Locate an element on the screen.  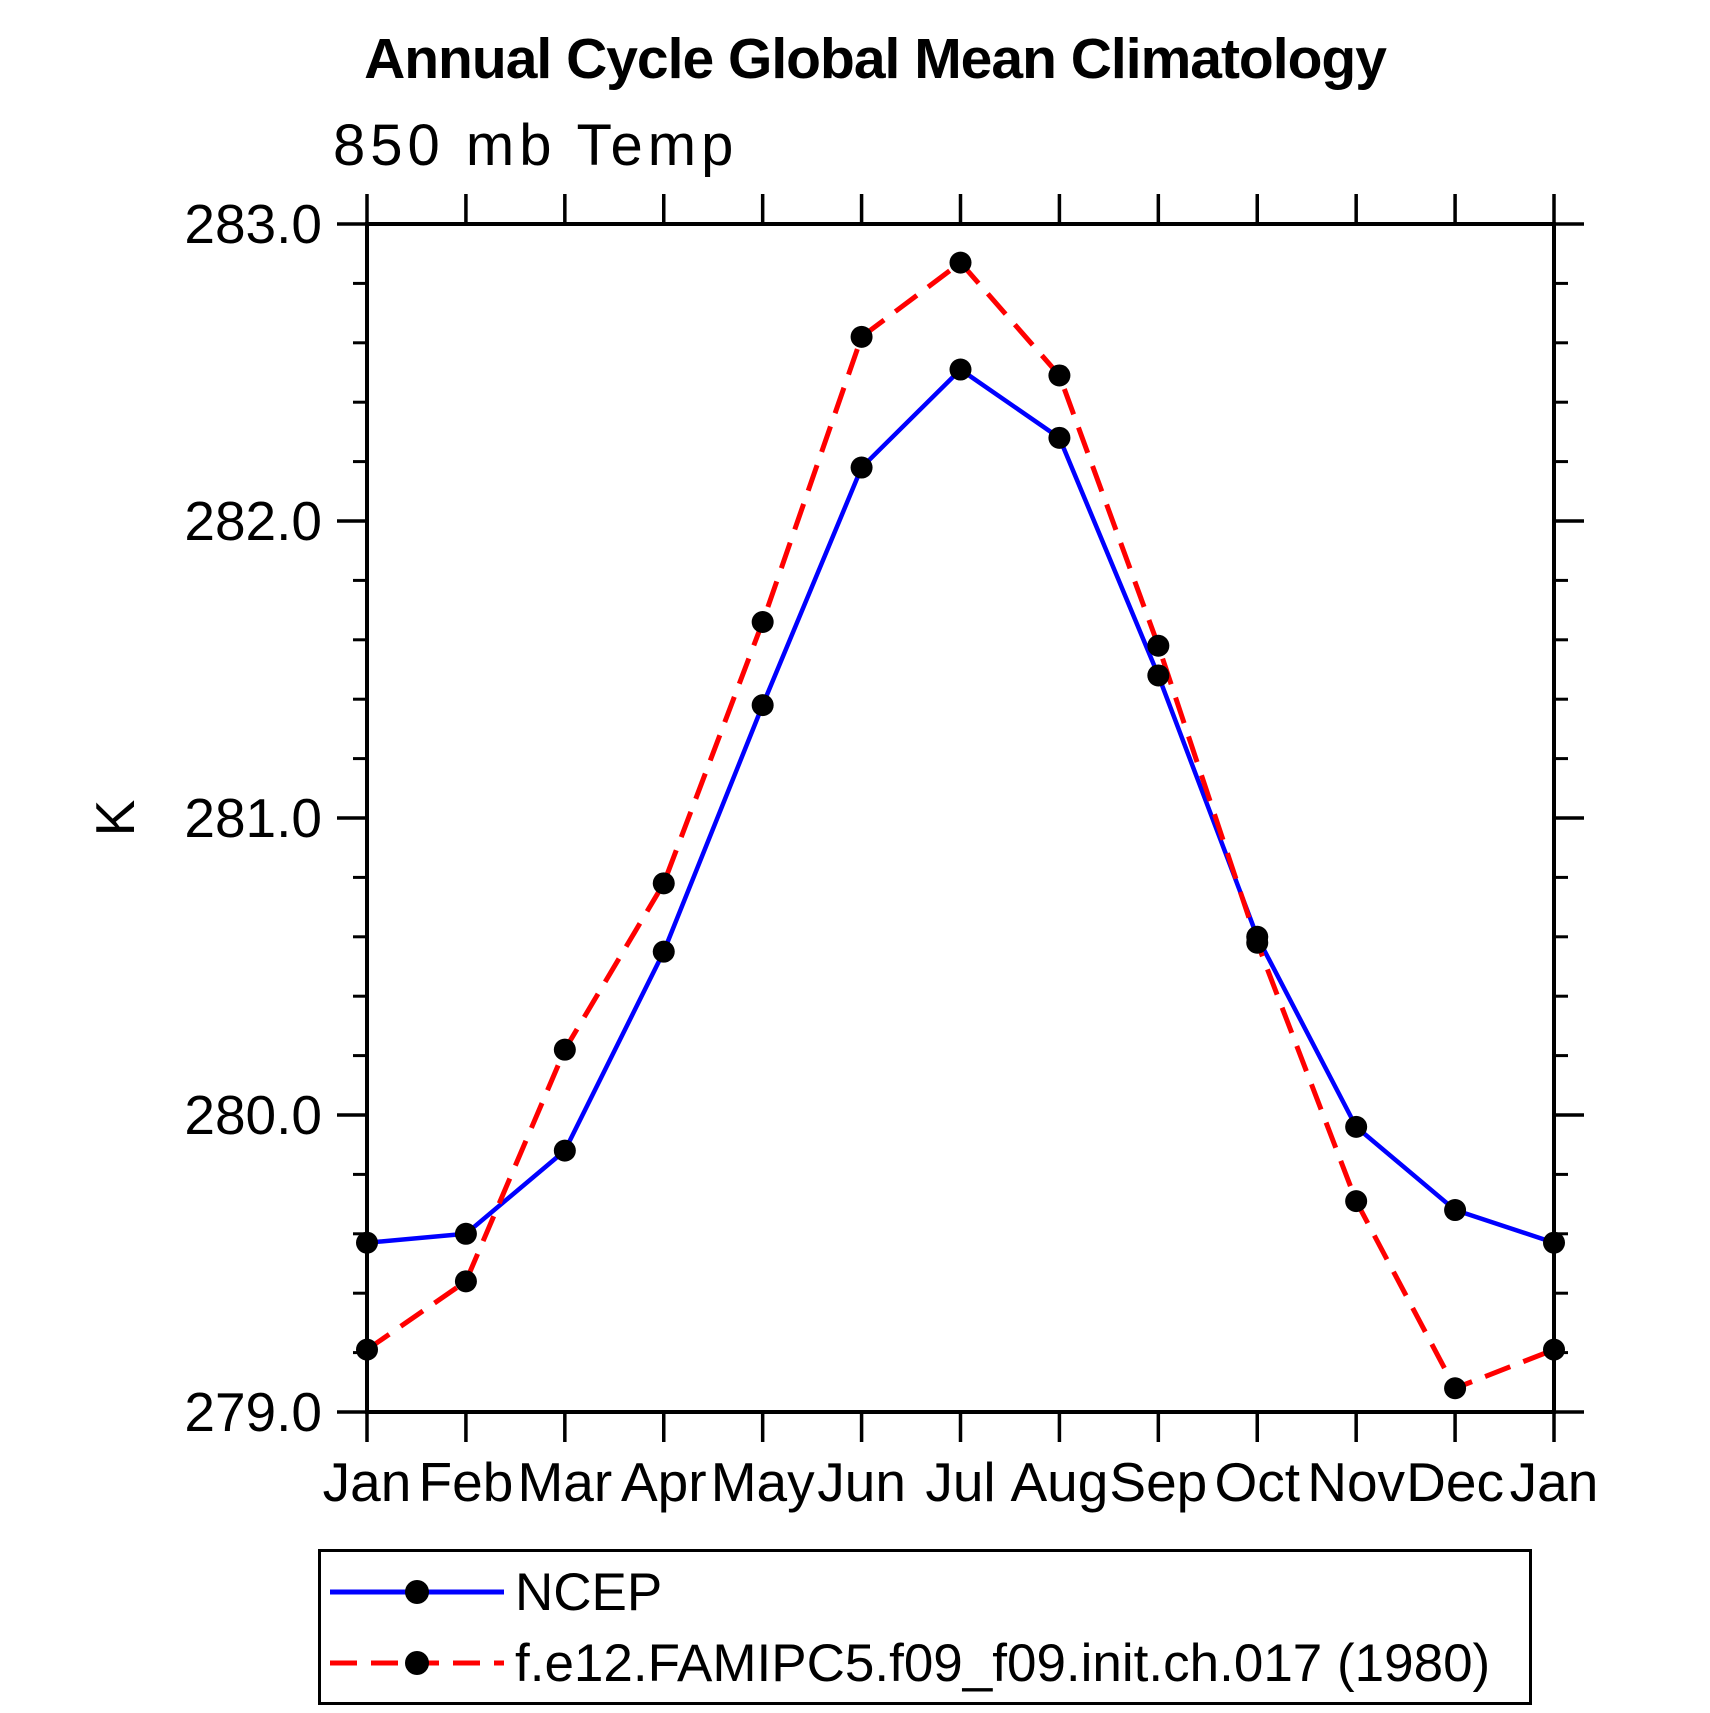
svg-text: 280.0 is located at coordinates (253, 1115).